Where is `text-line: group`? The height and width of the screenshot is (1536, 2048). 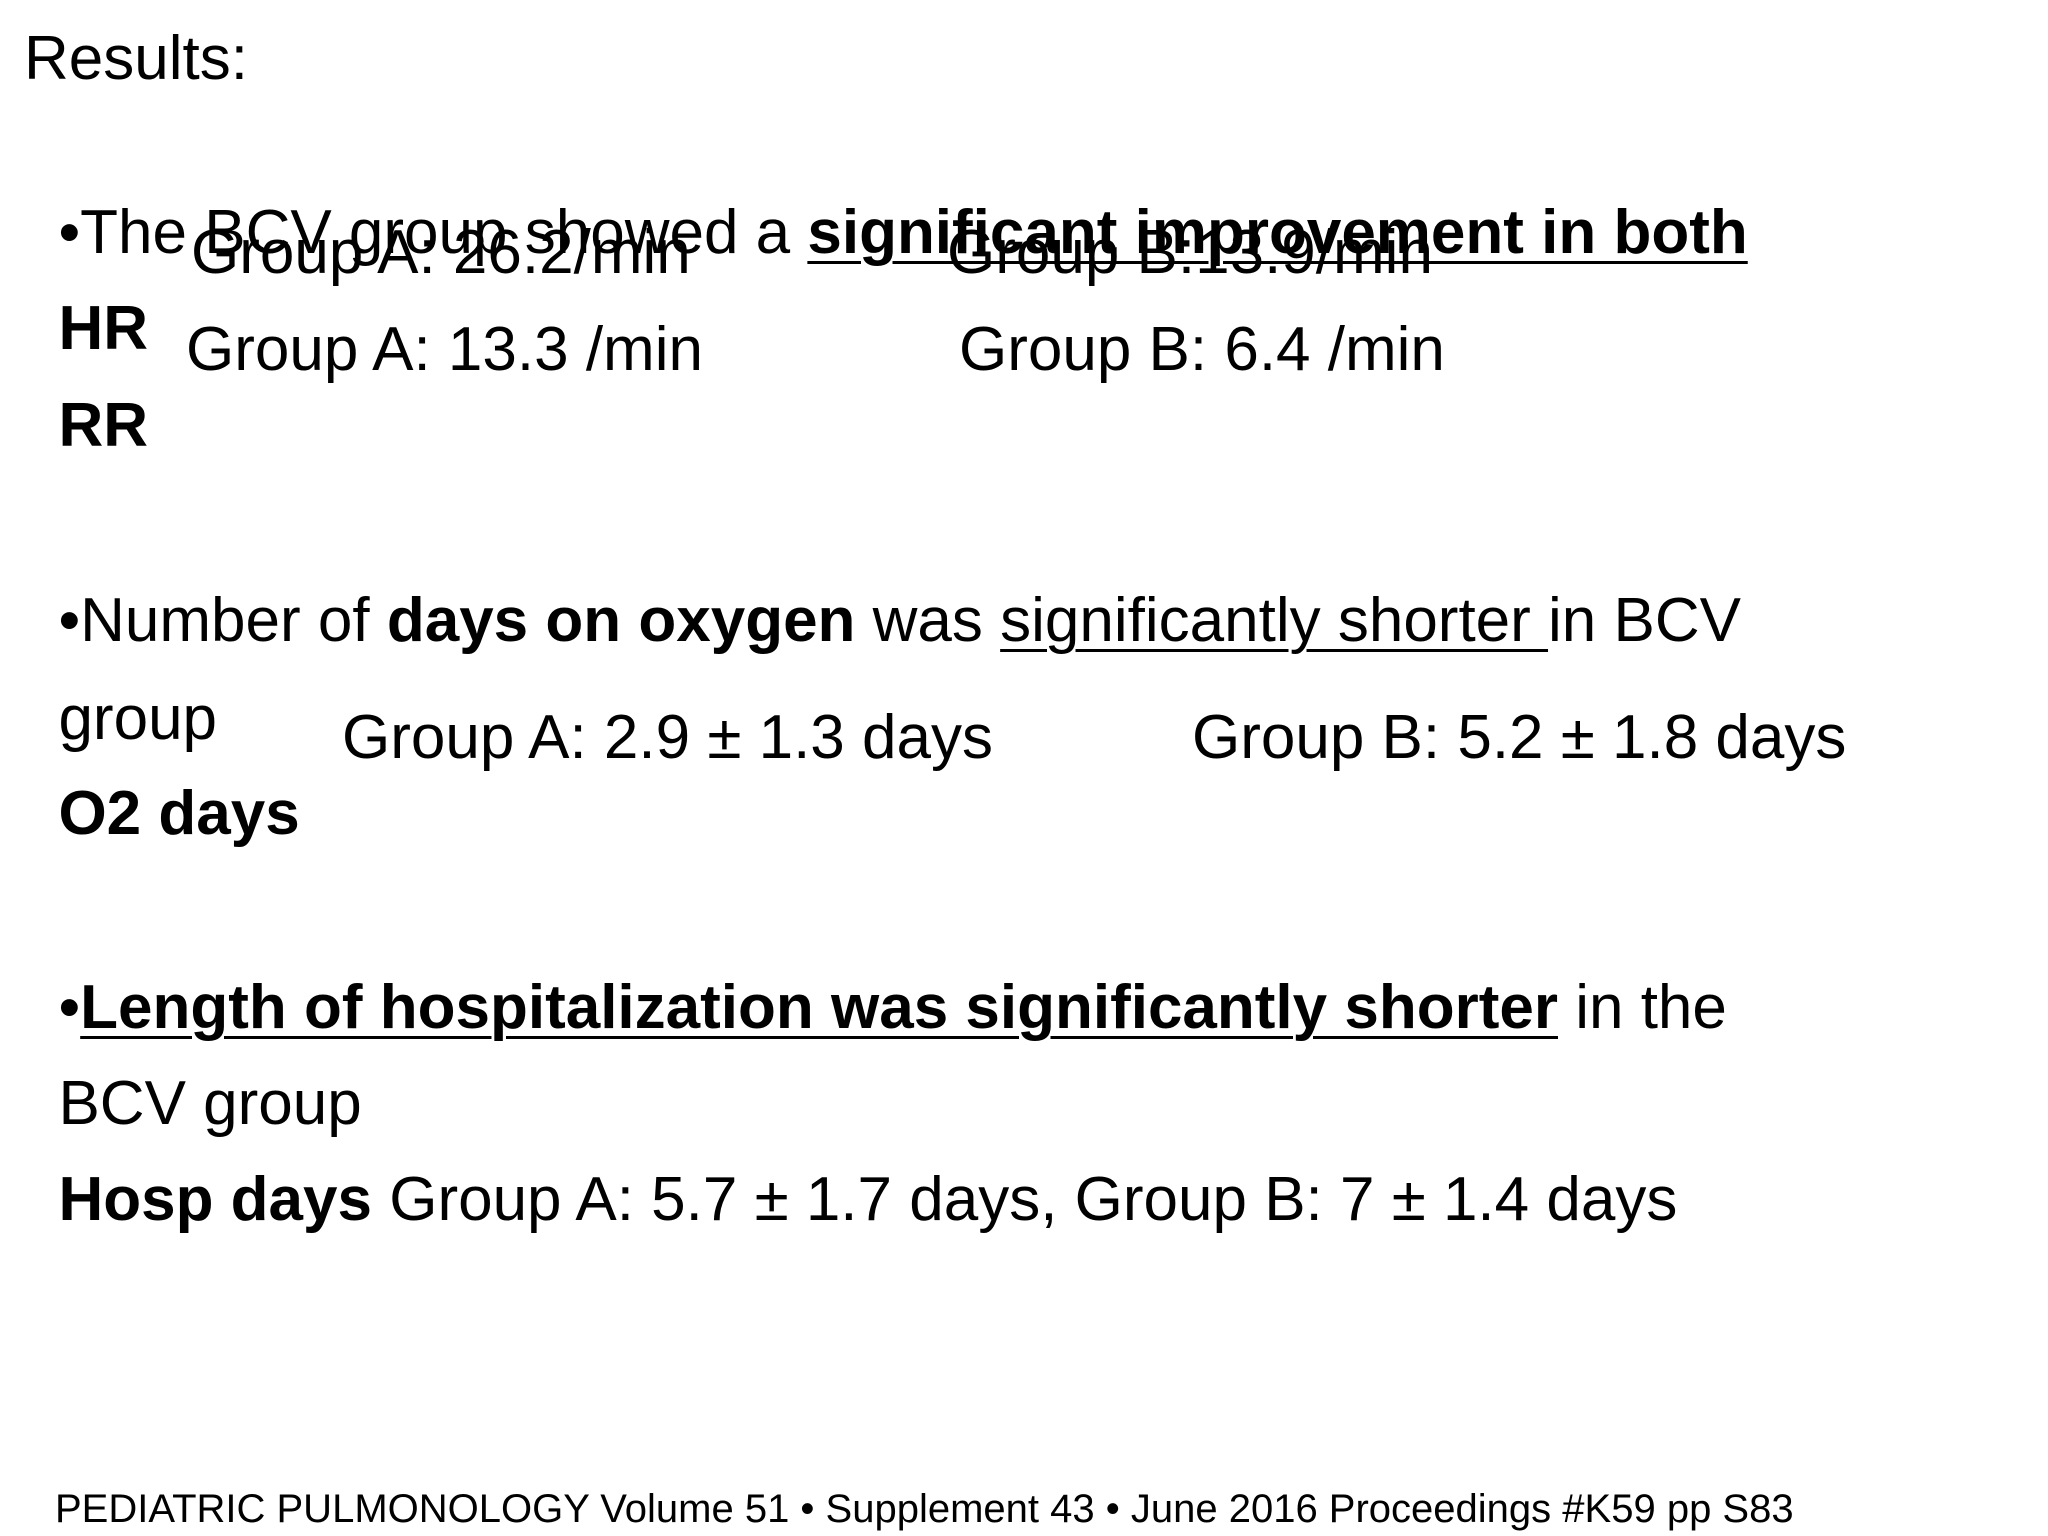
text-line: group is located at coordinates (120, 679).